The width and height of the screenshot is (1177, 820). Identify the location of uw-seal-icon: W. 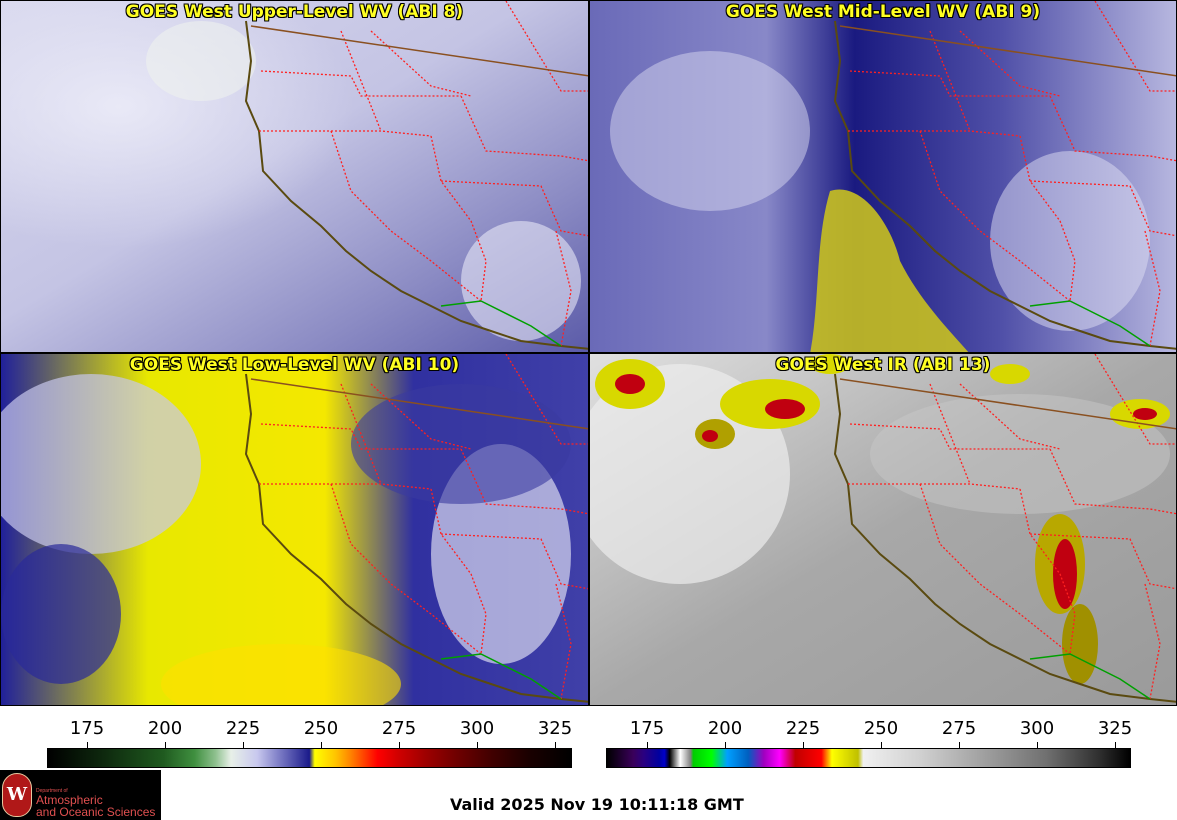
(17, 795).